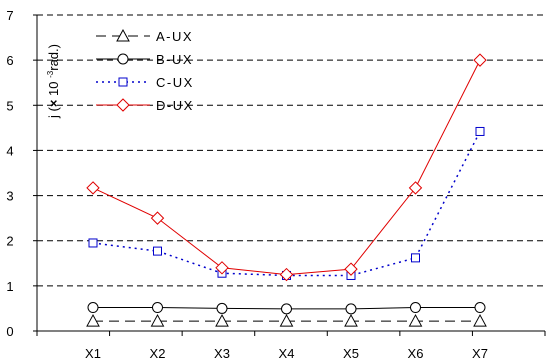  Describe the element at coordinates (351, 353) in the screenshot. I see `x-tick-label: X5` at that location.